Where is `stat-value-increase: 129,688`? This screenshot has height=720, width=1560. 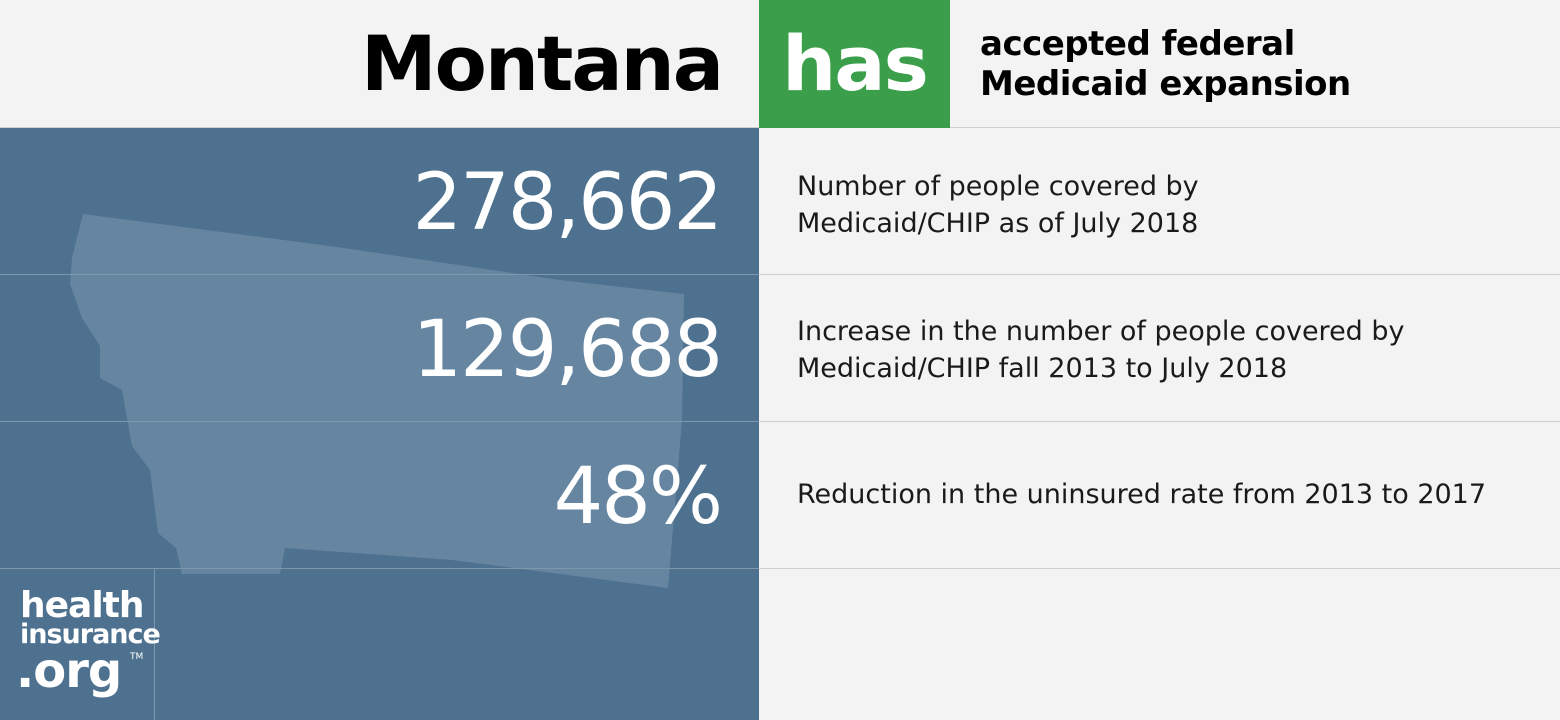
stat-value-increase: 129,688 is located at coordinates (567, 350).